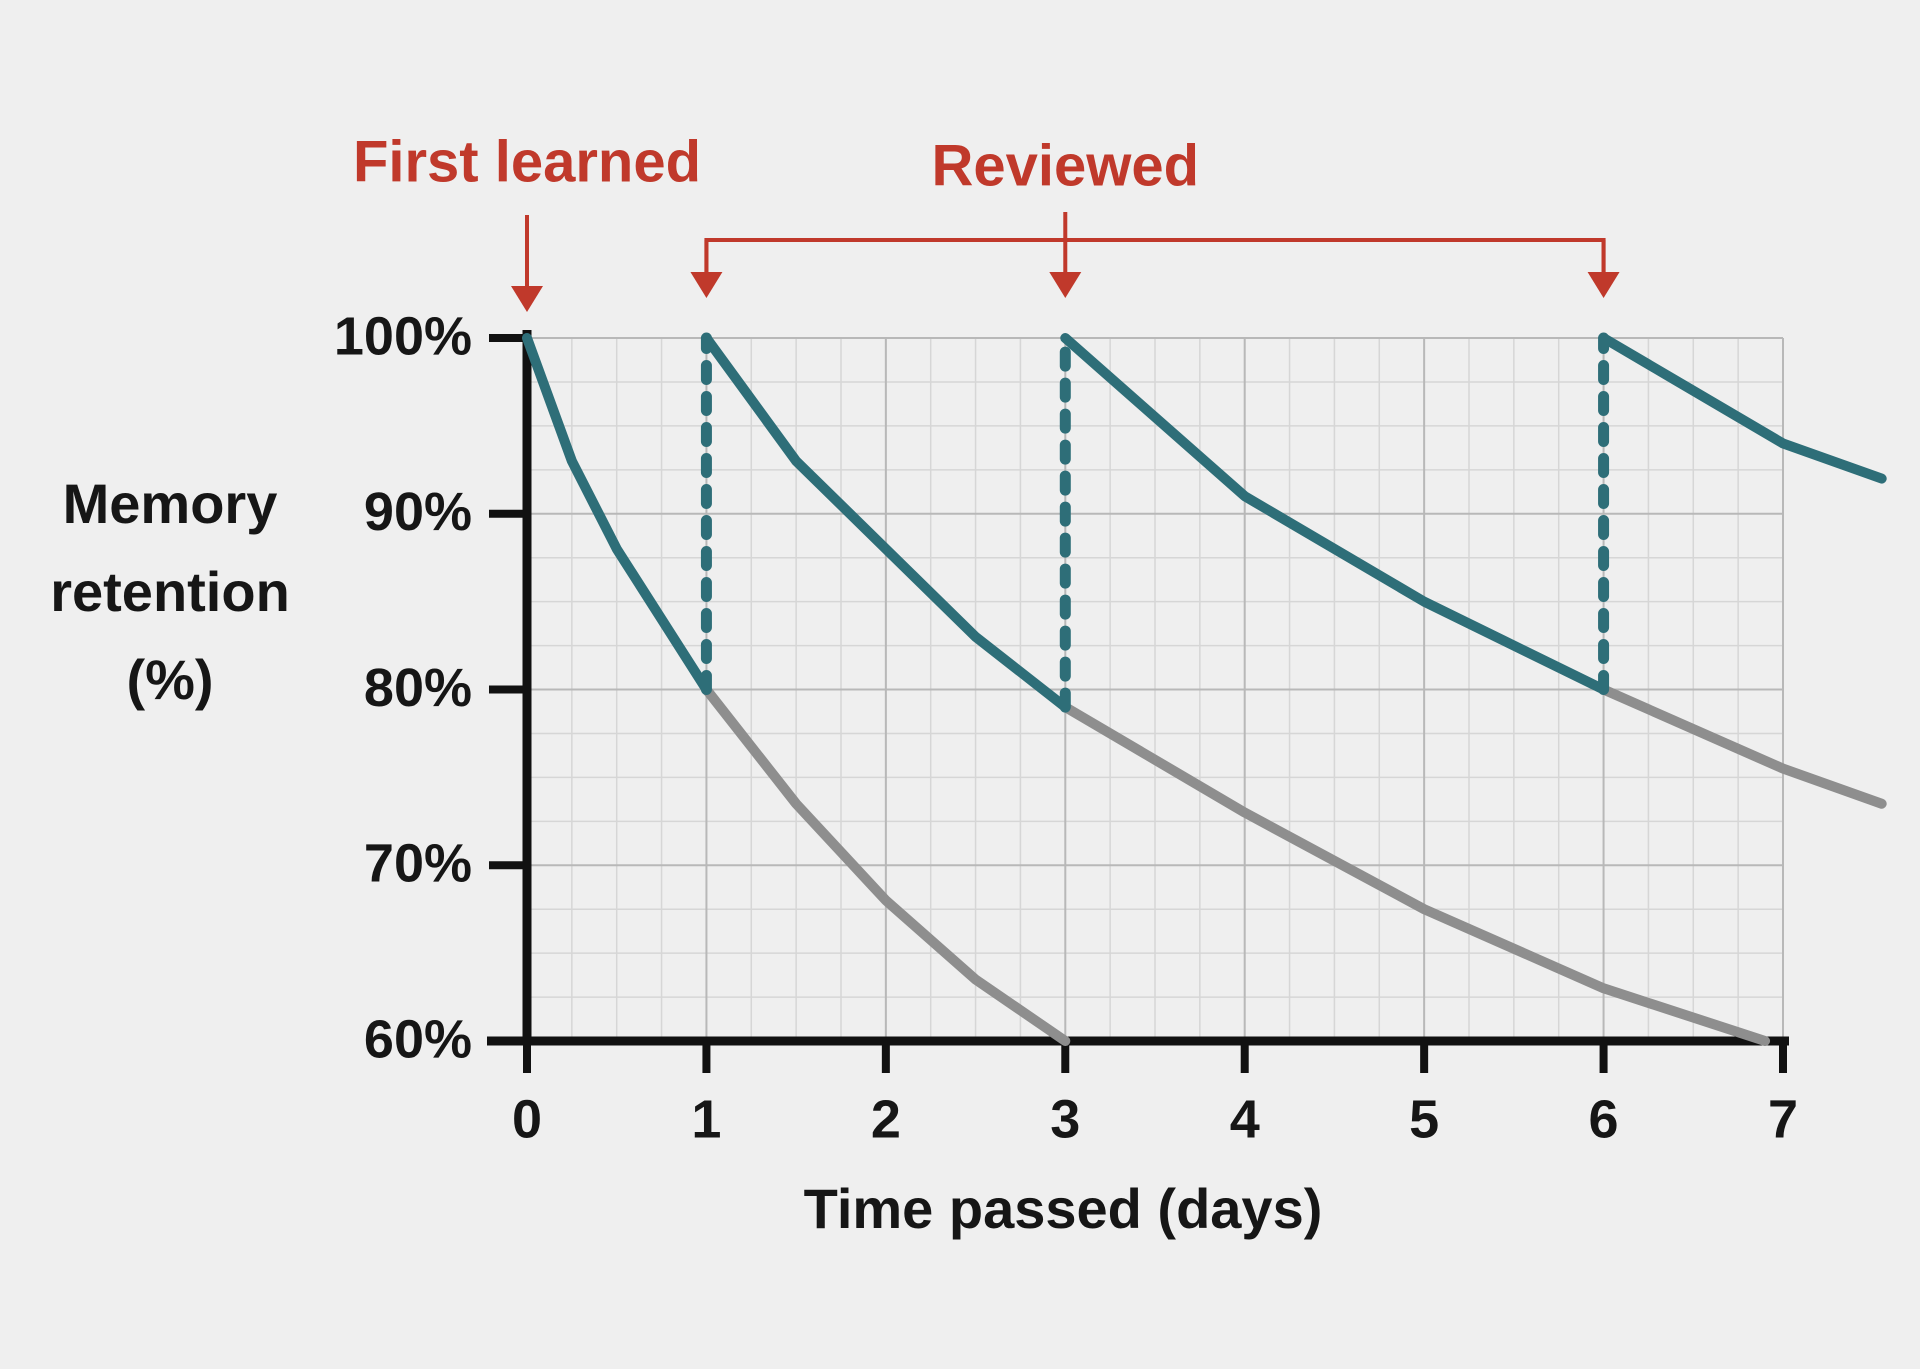 This screenshot has height=1369, width=1920. Describe the element at coordinates (170, 591) in the screenshot. I see `y-axis-label: Memory retention (%)` at that location.